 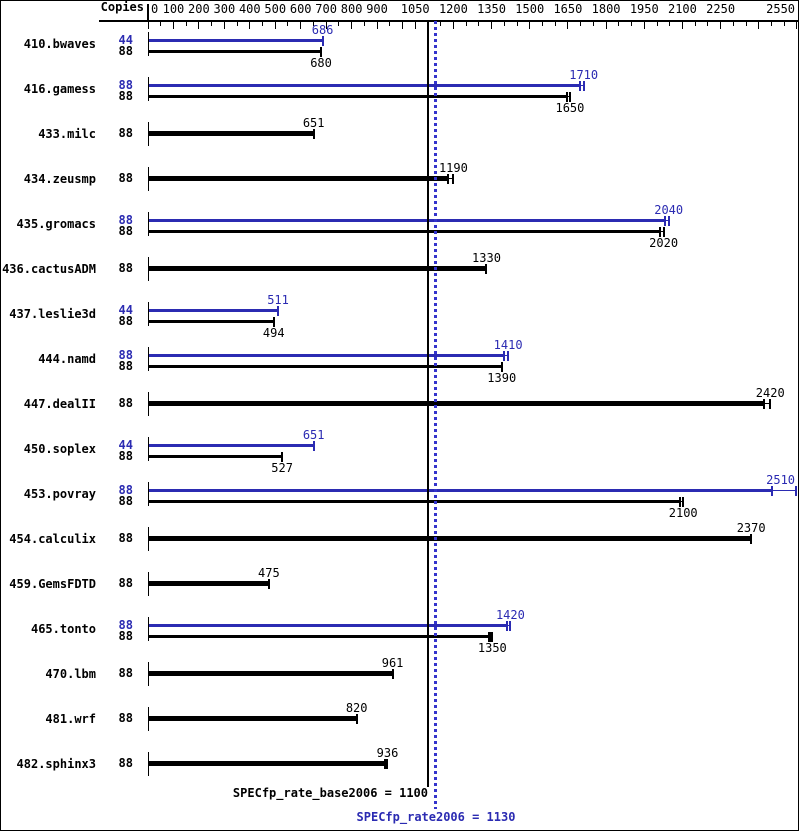 What do you see at coordinates (492, 9) in the screenshot?
I see `x-axis-label: 1350` at bounding box center [492, 9].